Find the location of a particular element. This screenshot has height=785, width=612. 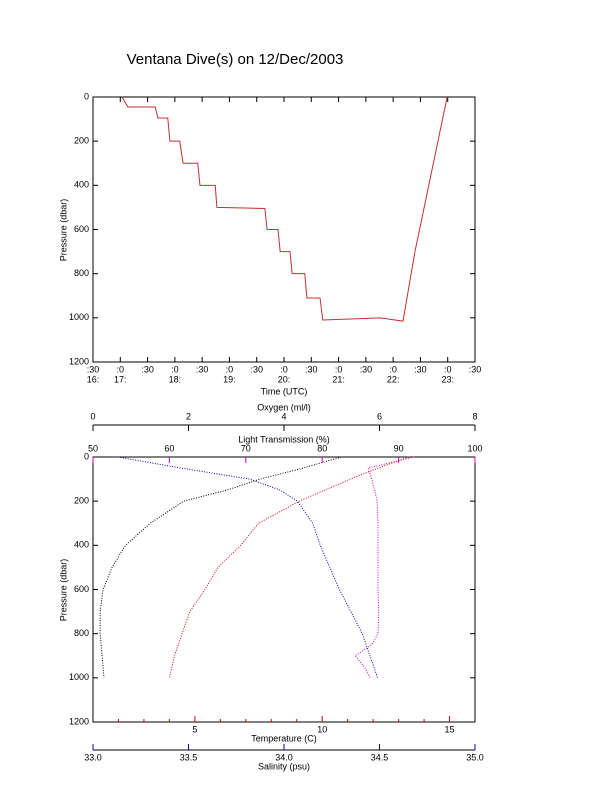

x-tick-label: 15 is located at coordinates (450, 729).